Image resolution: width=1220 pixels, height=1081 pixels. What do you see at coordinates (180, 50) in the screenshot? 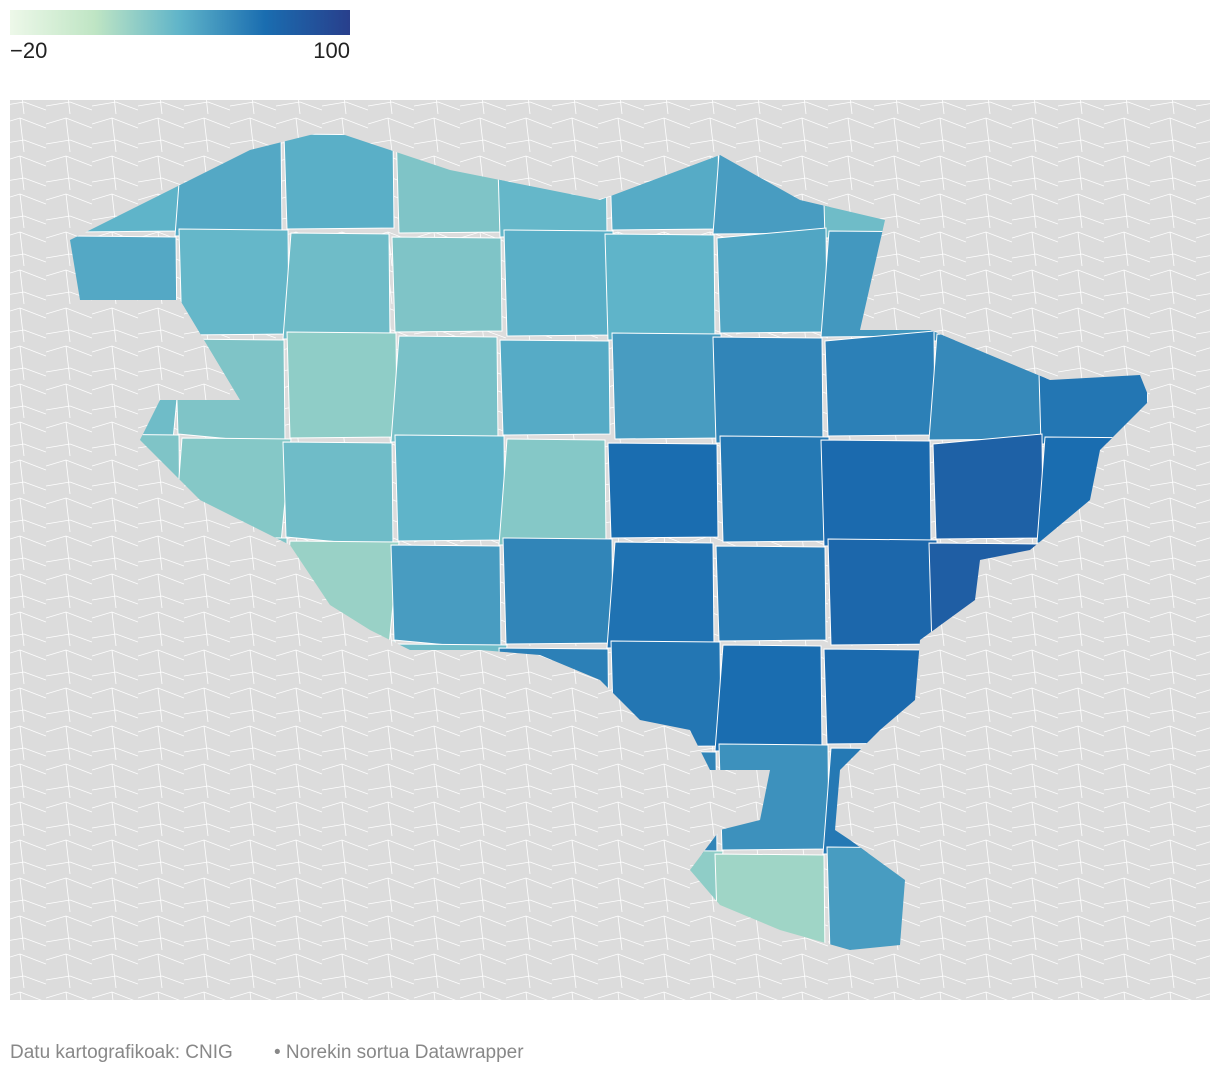
I see `legend-ticks: −20 100` at bounding box center [180, 50].